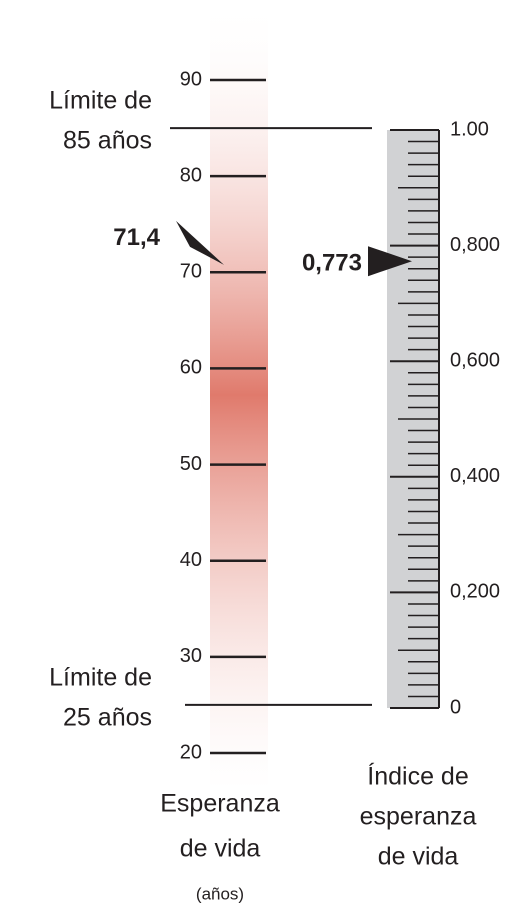  Describe the element at coordinates (220, 804) in the screenshot. I see `scale-title: Esperanza` at that location.